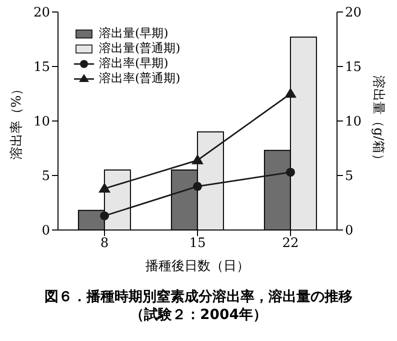 Image resolution: width=397 pixels, height=341 pixels. Describe the element at coordinates (353, 68) in the screenshot. I see `y2-tick-label: 15` at that location.